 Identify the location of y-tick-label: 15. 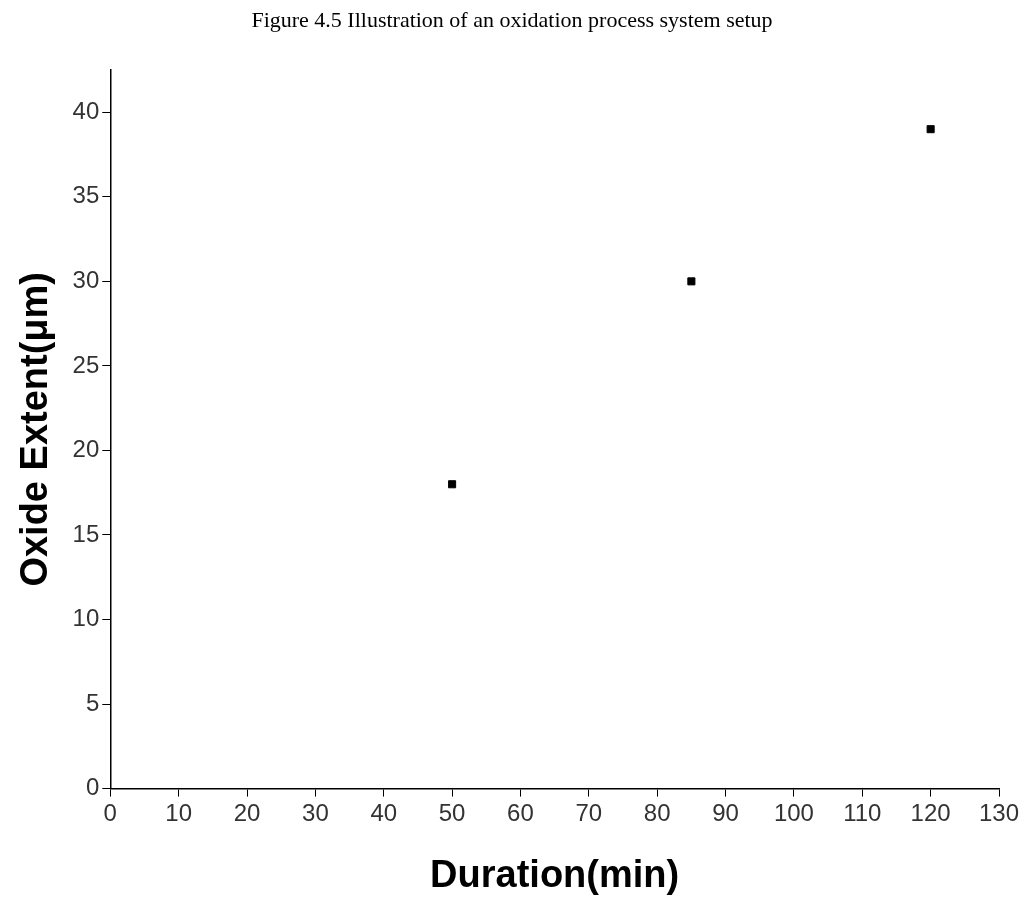
(86, 533).